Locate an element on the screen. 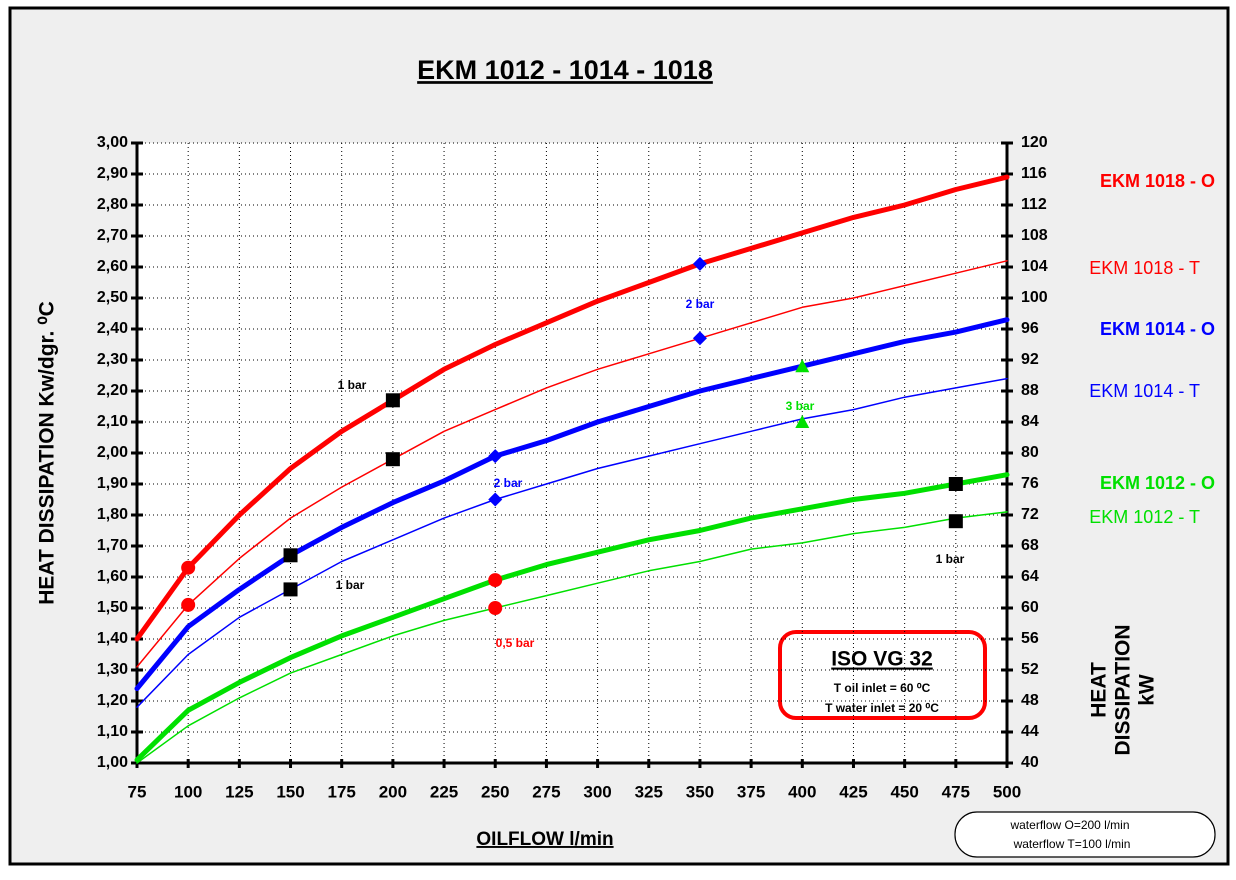  flow-line: waterflow O=200 l/min is located at coordinates (1069, 825).